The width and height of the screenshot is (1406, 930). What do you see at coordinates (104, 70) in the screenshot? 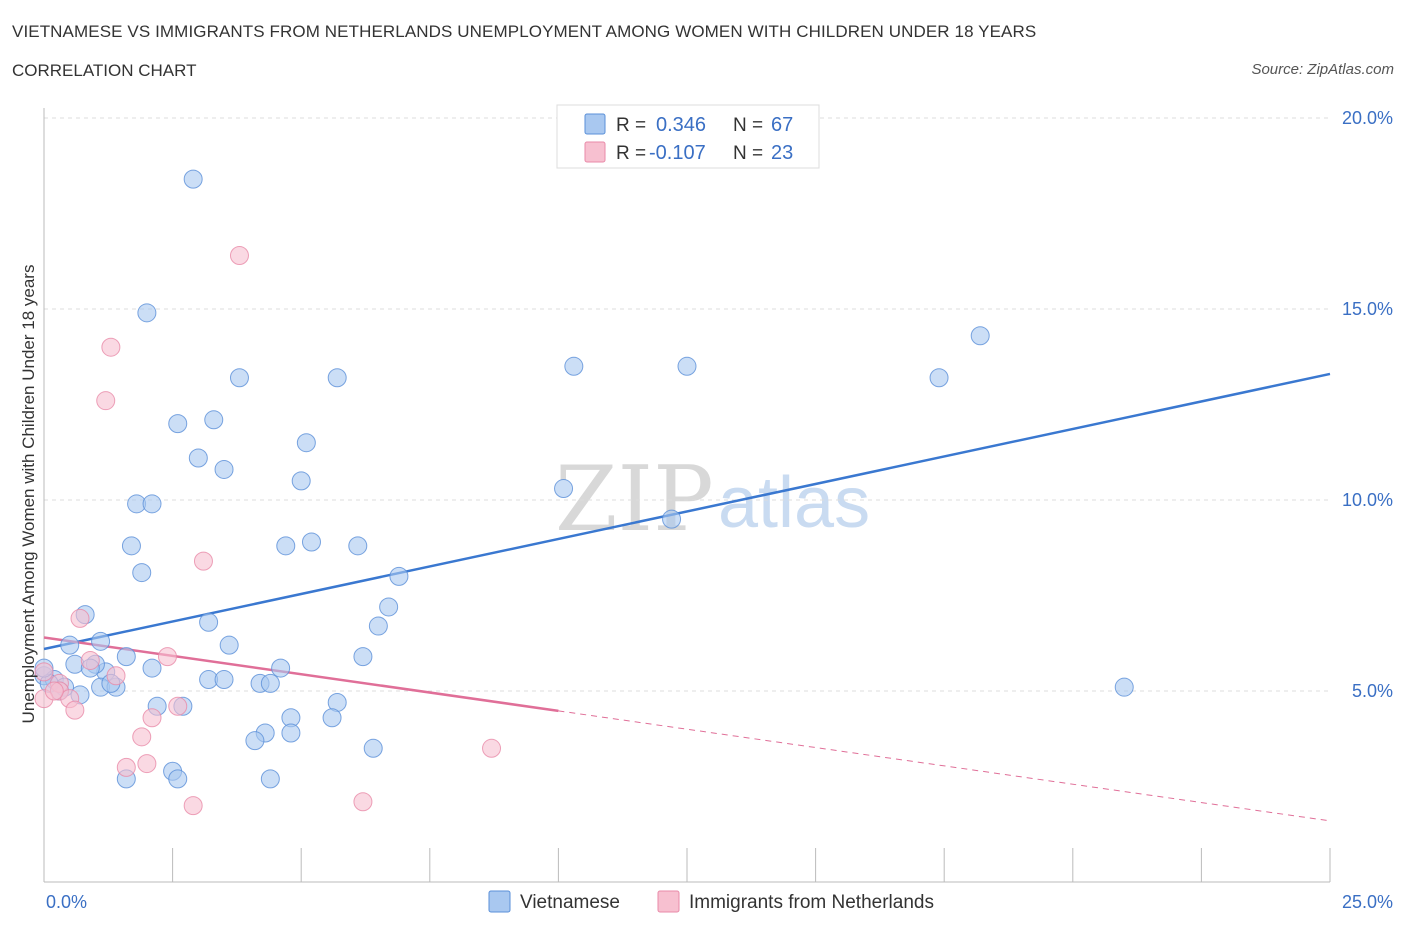
I see `chart-subtitle: CORRELATION CHART` at bounding box center [104, 70].